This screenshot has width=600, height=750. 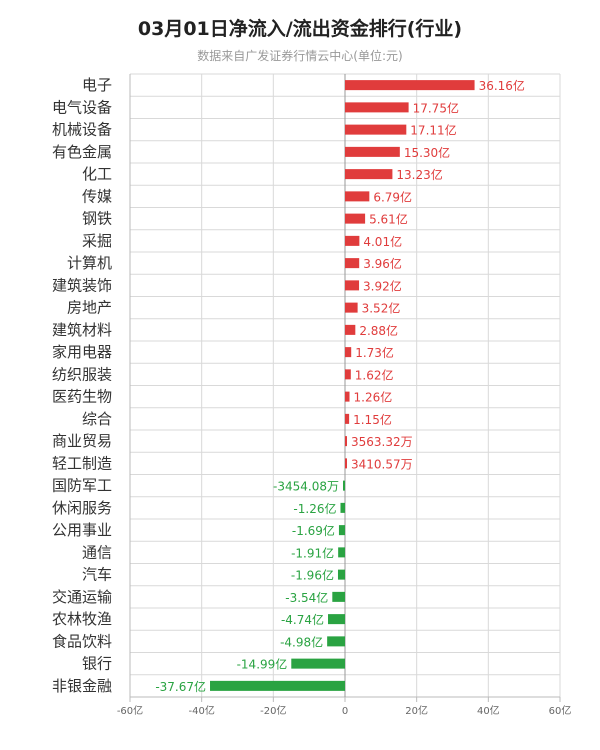 I want to click on category-label: 化工, so click(x=97, y=174).